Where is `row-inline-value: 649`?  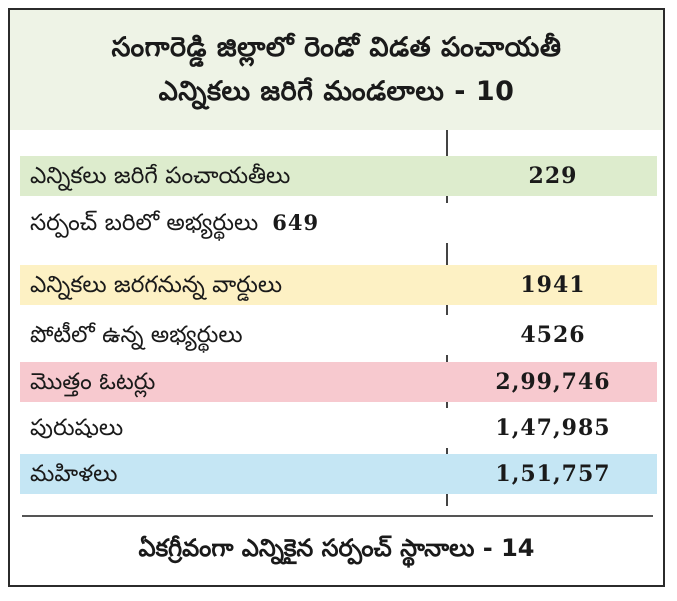 row-inline-value: 649 is located at coordinates (296, 222).